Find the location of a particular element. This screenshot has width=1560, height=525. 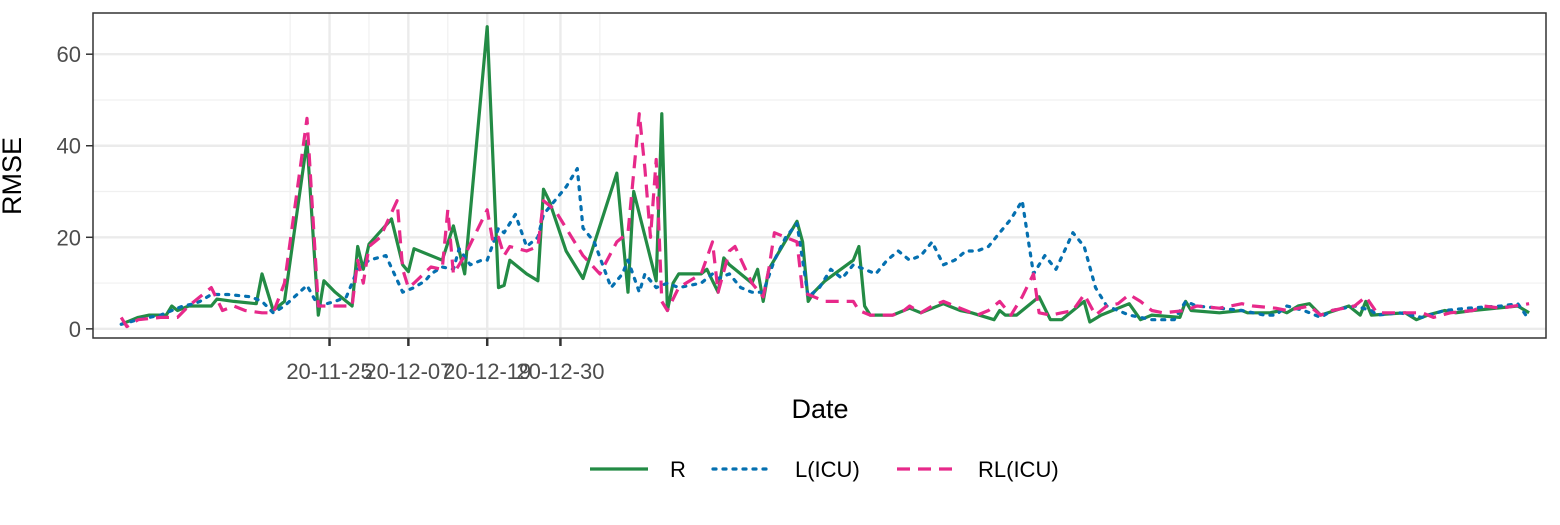

legend-label-3: RL(ICU) is located at coordinates (1018, 469).